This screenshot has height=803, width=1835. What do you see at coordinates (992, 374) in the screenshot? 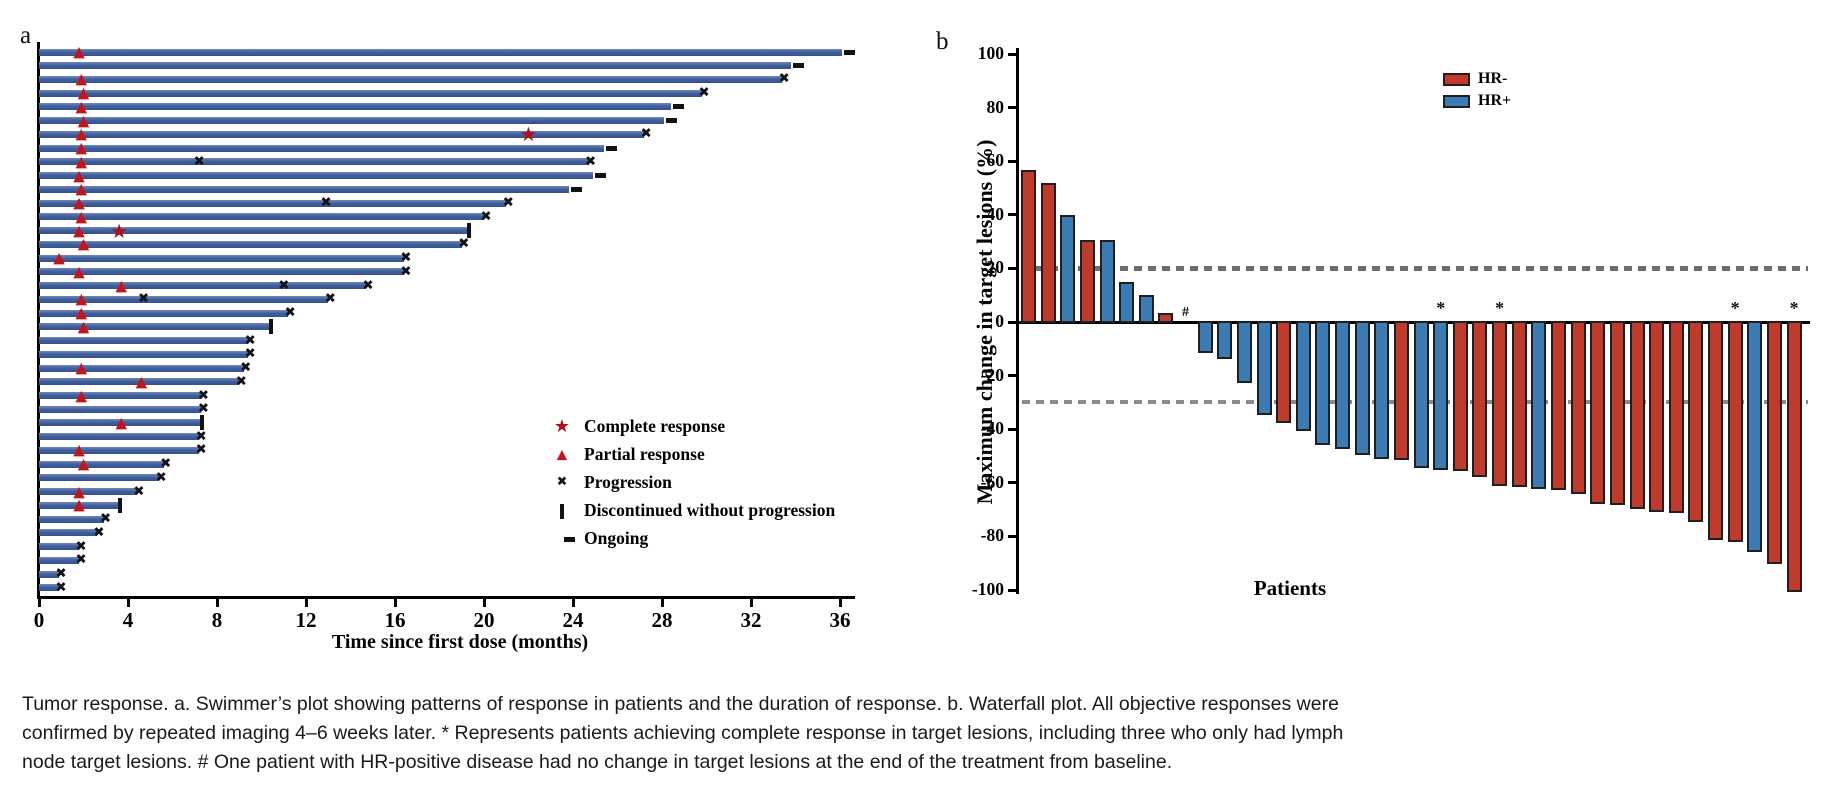
I see `waterfall-y-tick-label: -20` at bounding box center [992, 374].